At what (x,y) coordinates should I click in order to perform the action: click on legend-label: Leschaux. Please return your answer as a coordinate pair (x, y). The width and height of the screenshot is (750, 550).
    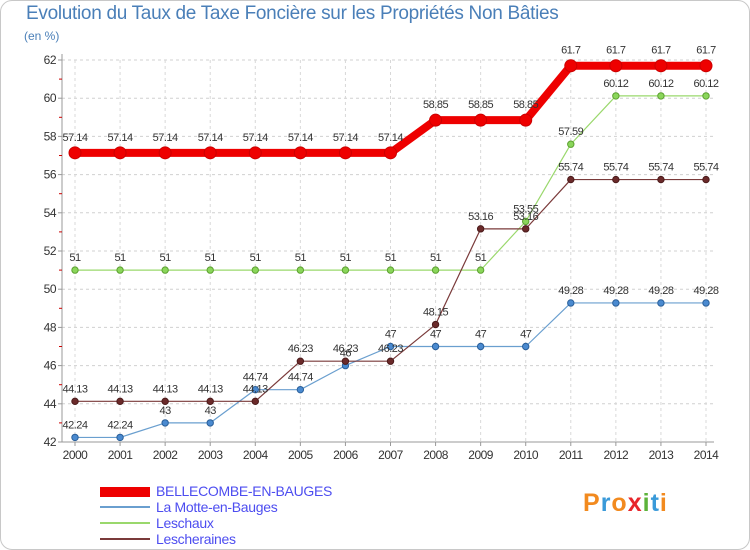
    Looking at the image, I should click on (185, 523).